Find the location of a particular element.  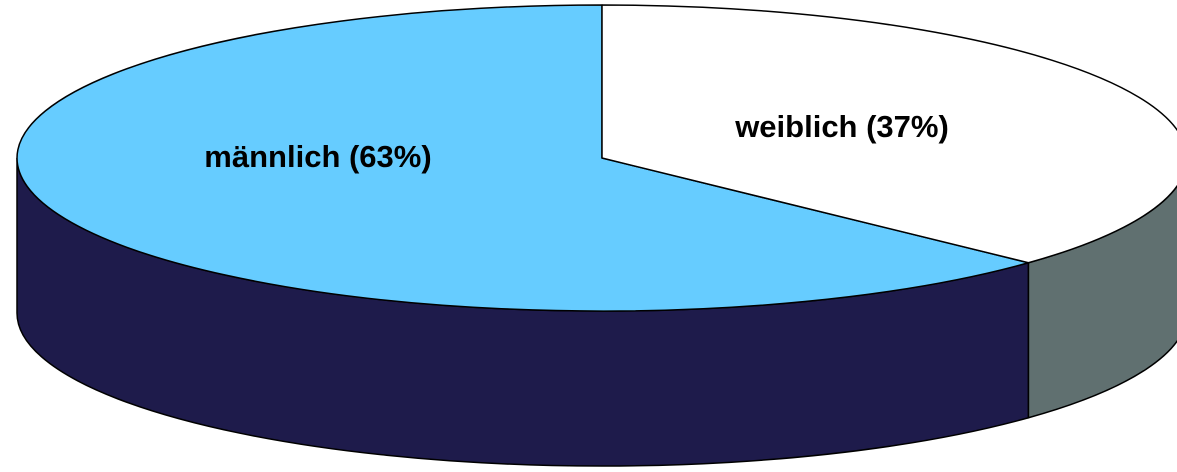

slice-label-maennlich: männlich (63%) is located at coordinates (317, 156).